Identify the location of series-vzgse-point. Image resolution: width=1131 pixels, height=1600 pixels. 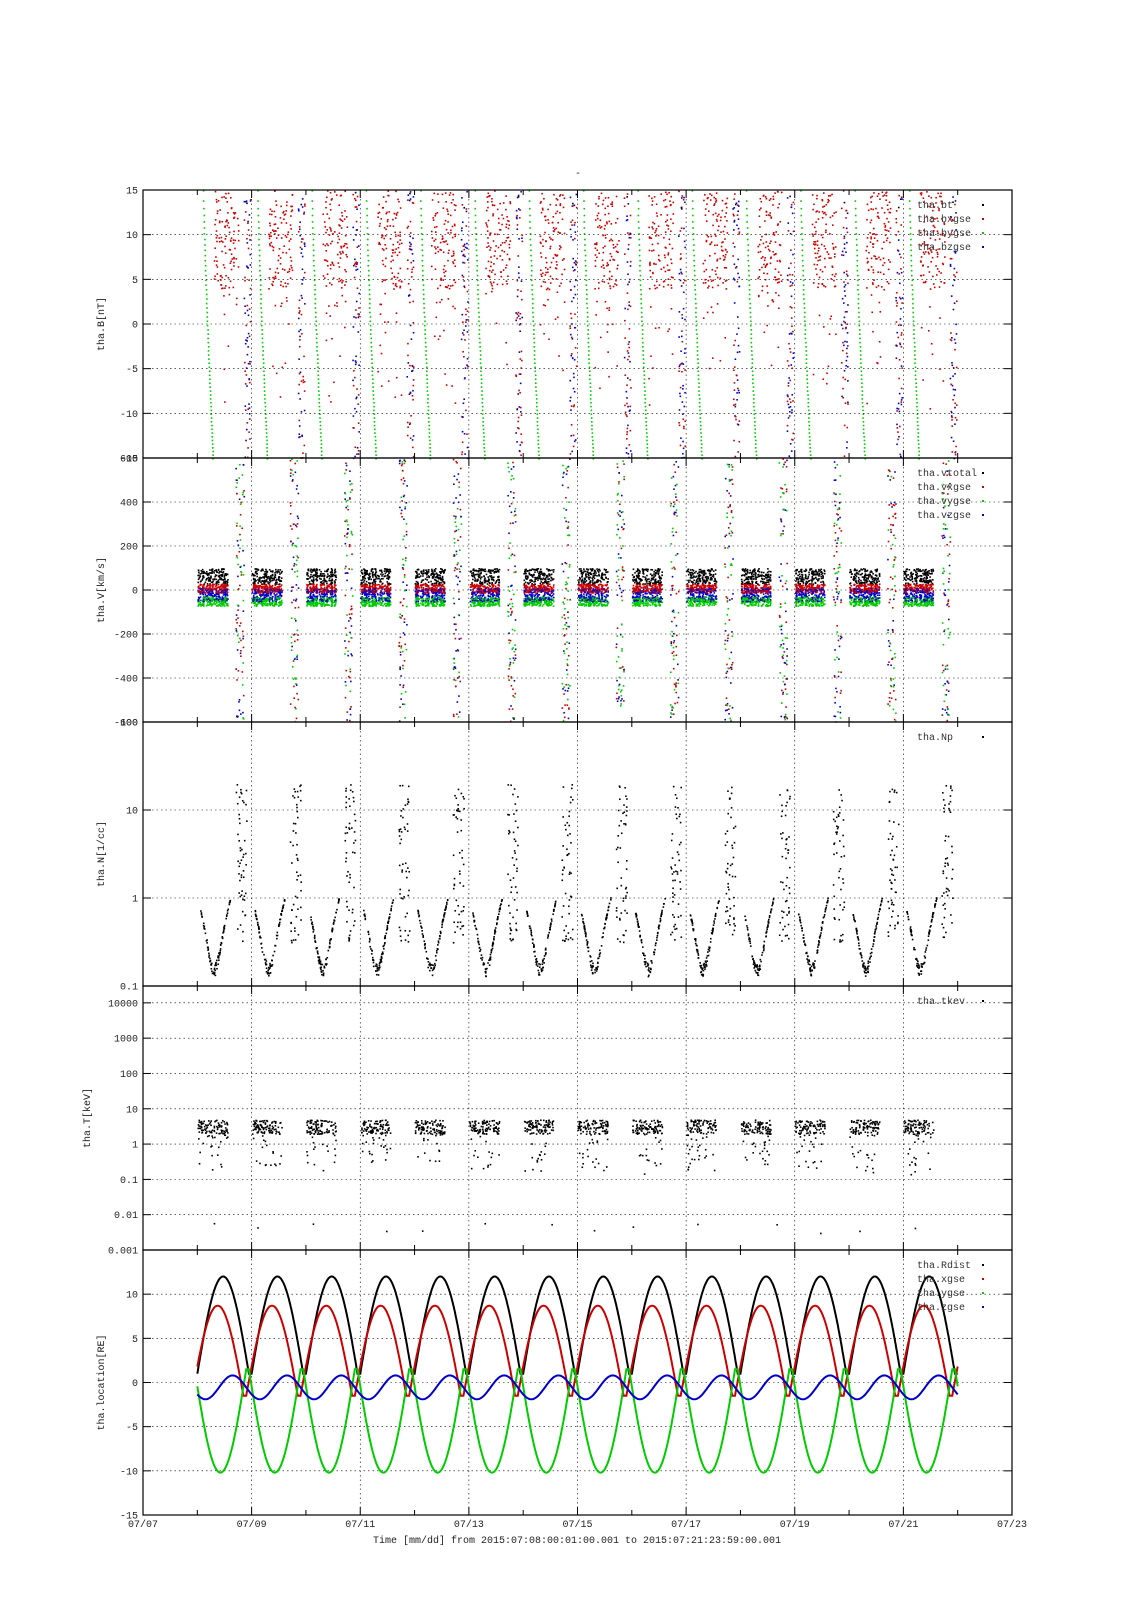
(259, 599).